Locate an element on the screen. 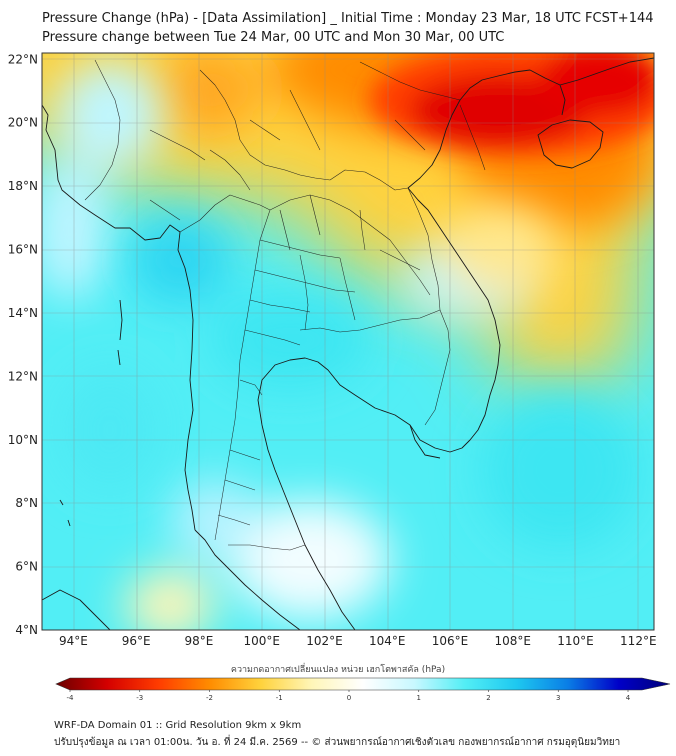  latitude-tick-label: 20°N is located at coordinates (23, 123).